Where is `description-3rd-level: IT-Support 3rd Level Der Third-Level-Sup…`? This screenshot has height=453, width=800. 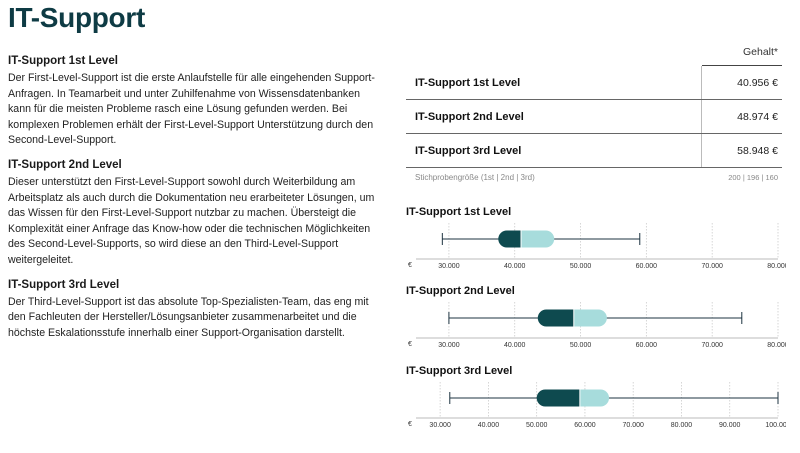
description-3rd-level: IT-Support 3rd Level Der Third-Level-Sup… is located at coordinates (194, 310).